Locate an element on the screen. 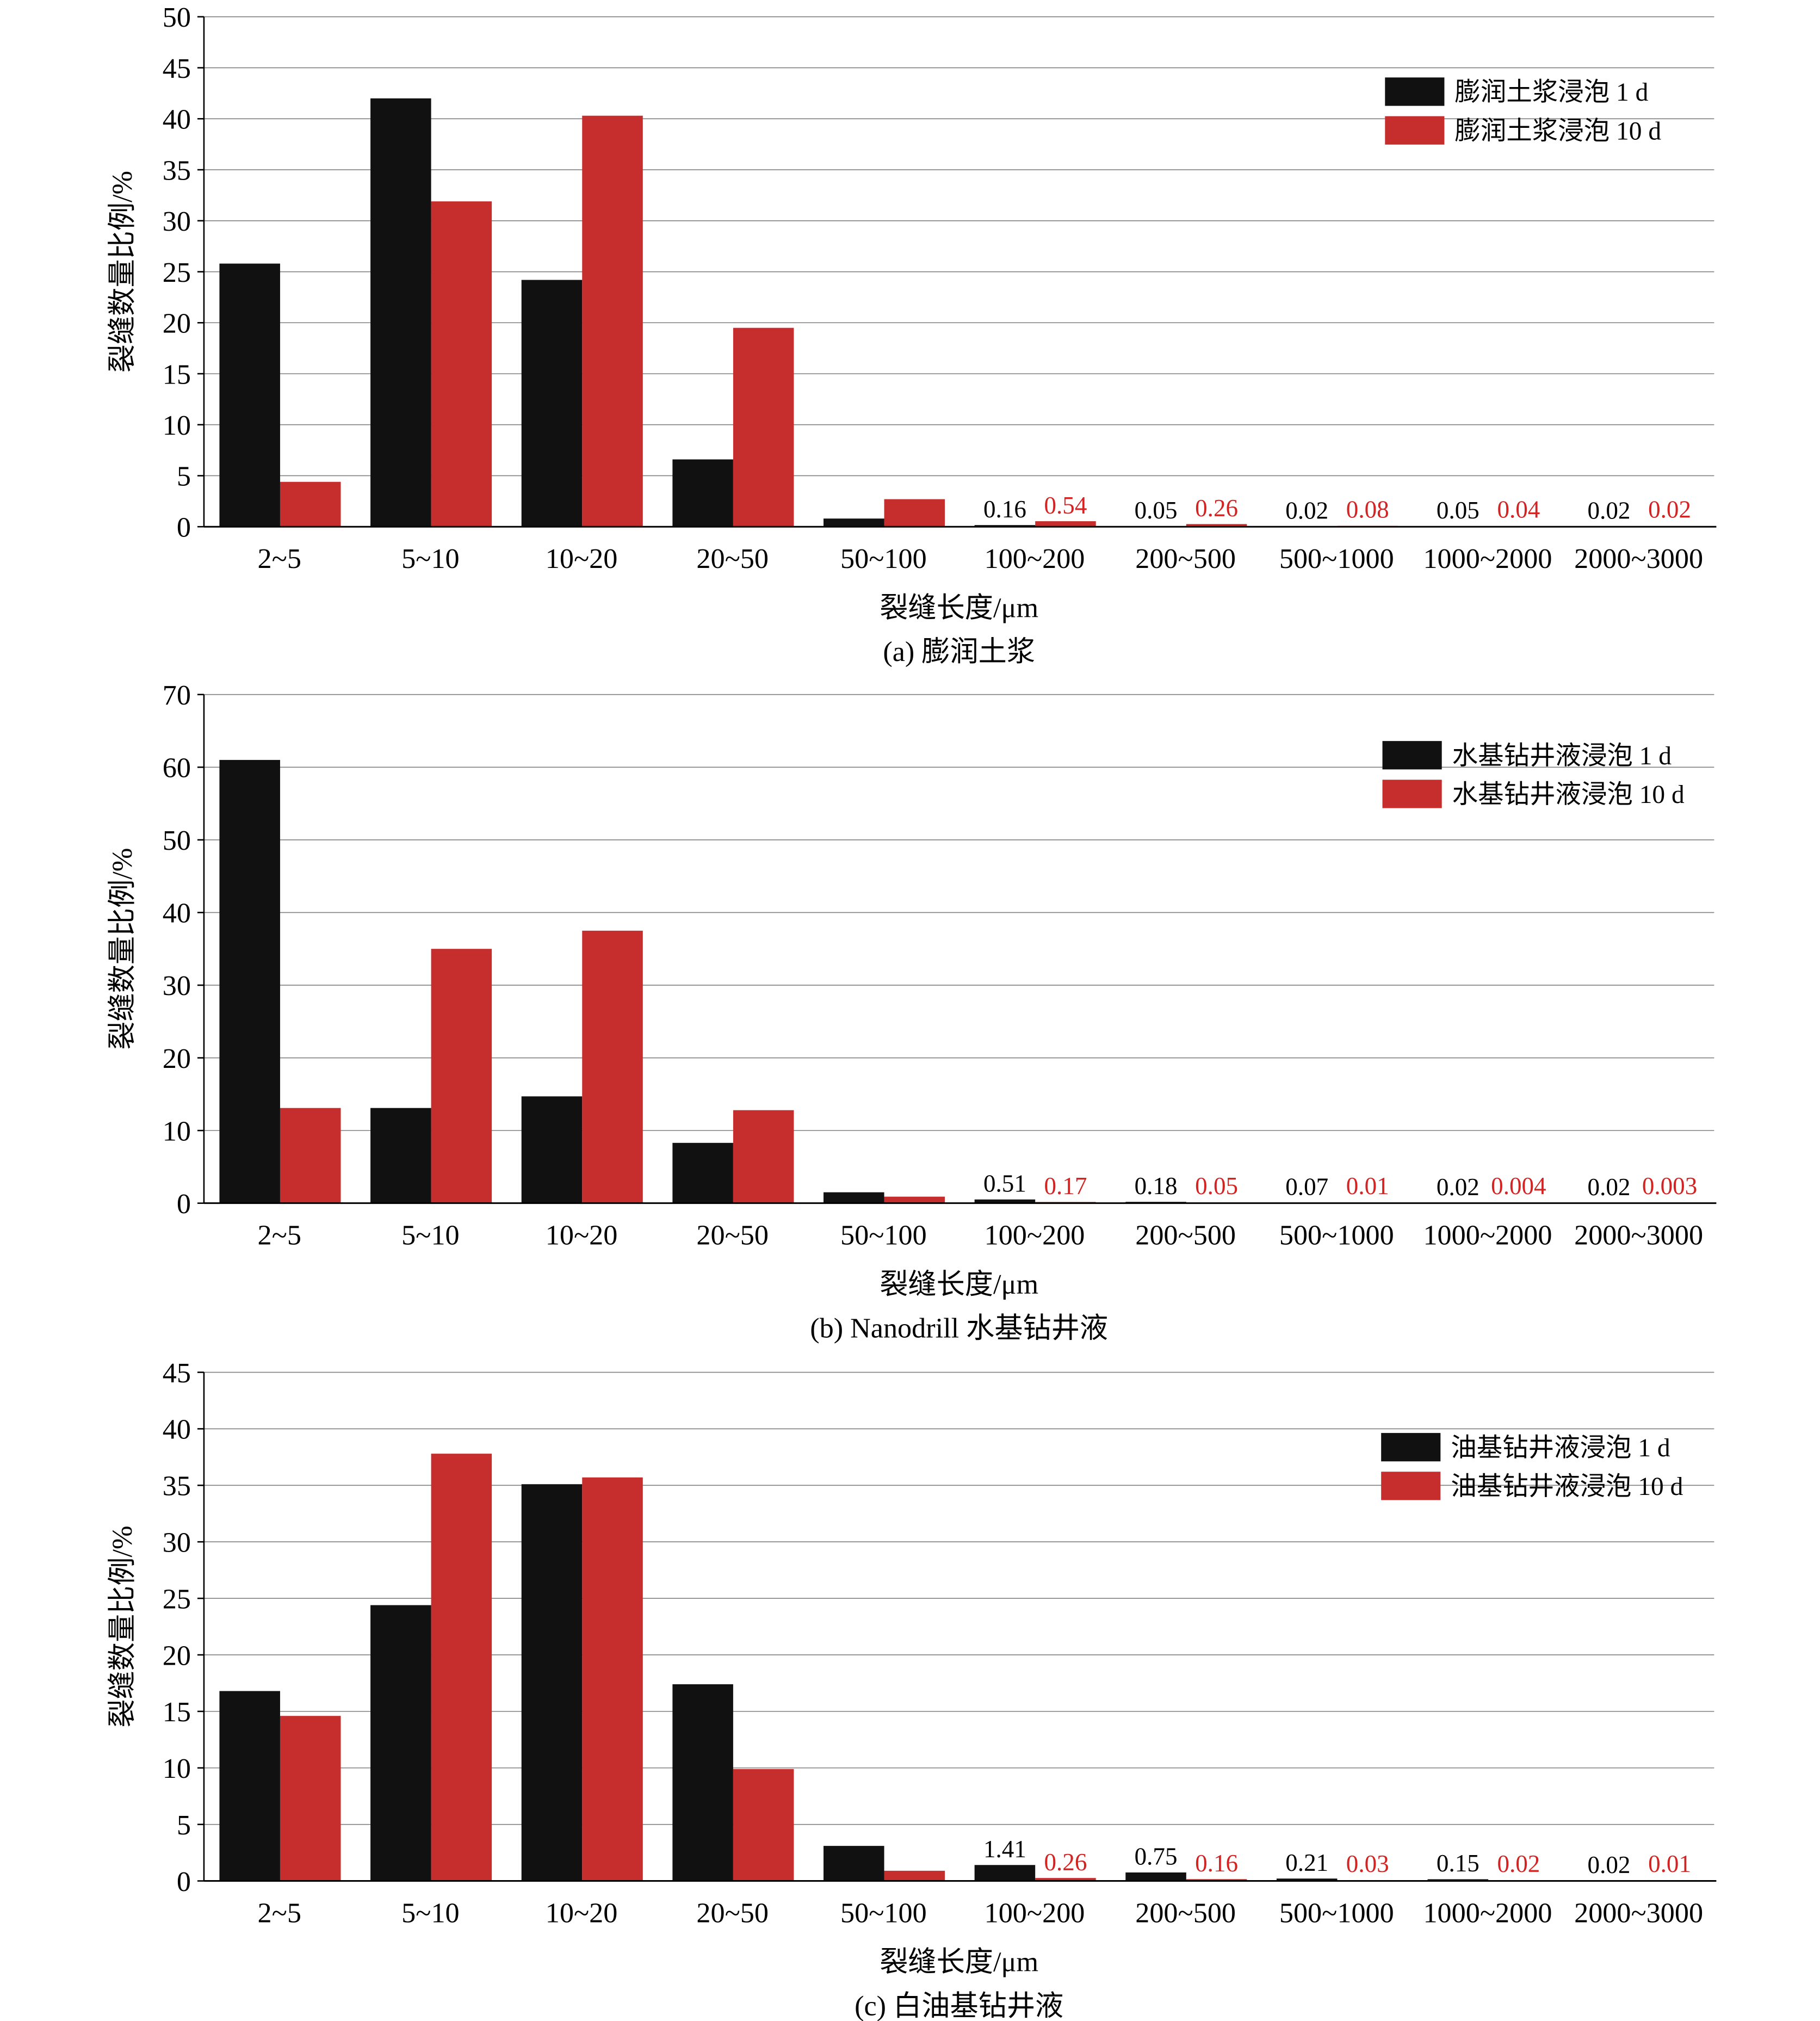 Image resolution: width=1820 pixels, height=2021 pixels. data-label-series2: 0.01 is located at coordinates (1367, 1186).